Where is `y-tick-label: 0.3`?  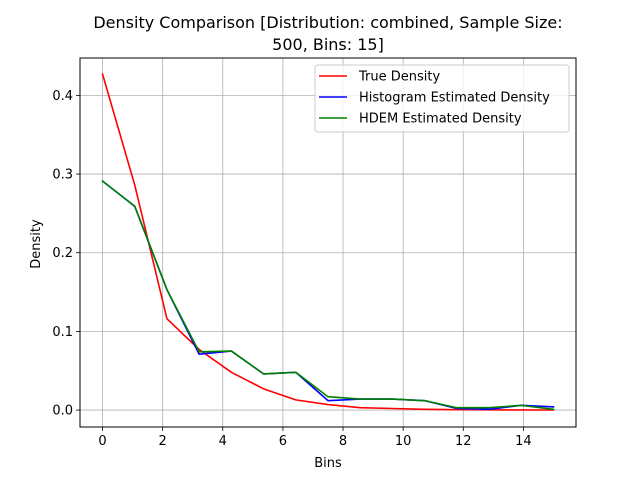
y-tick-label: 0.3 is located at coordinates (62, 175).